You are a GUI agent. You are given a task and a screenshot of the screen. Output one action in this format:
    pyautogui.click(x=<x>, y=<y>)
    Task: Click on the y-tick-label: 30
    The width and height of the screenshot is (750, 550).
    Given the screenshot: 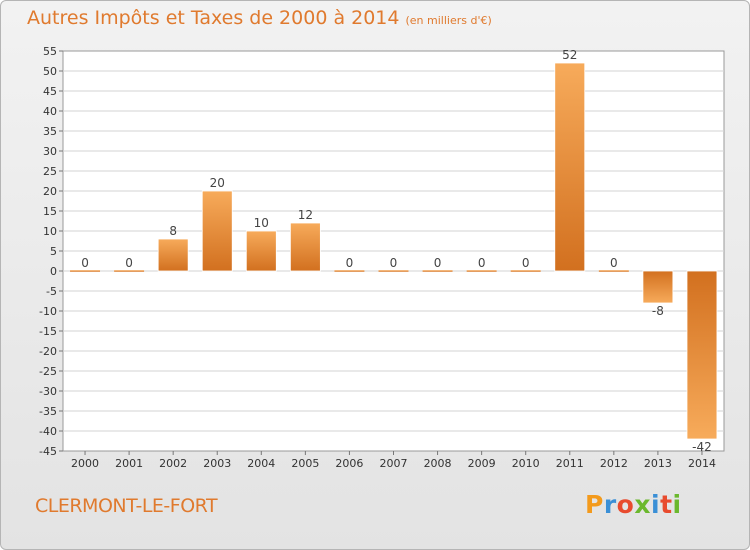 What is the action you would take?
    pyautogui.click(x=50, y=151)
    